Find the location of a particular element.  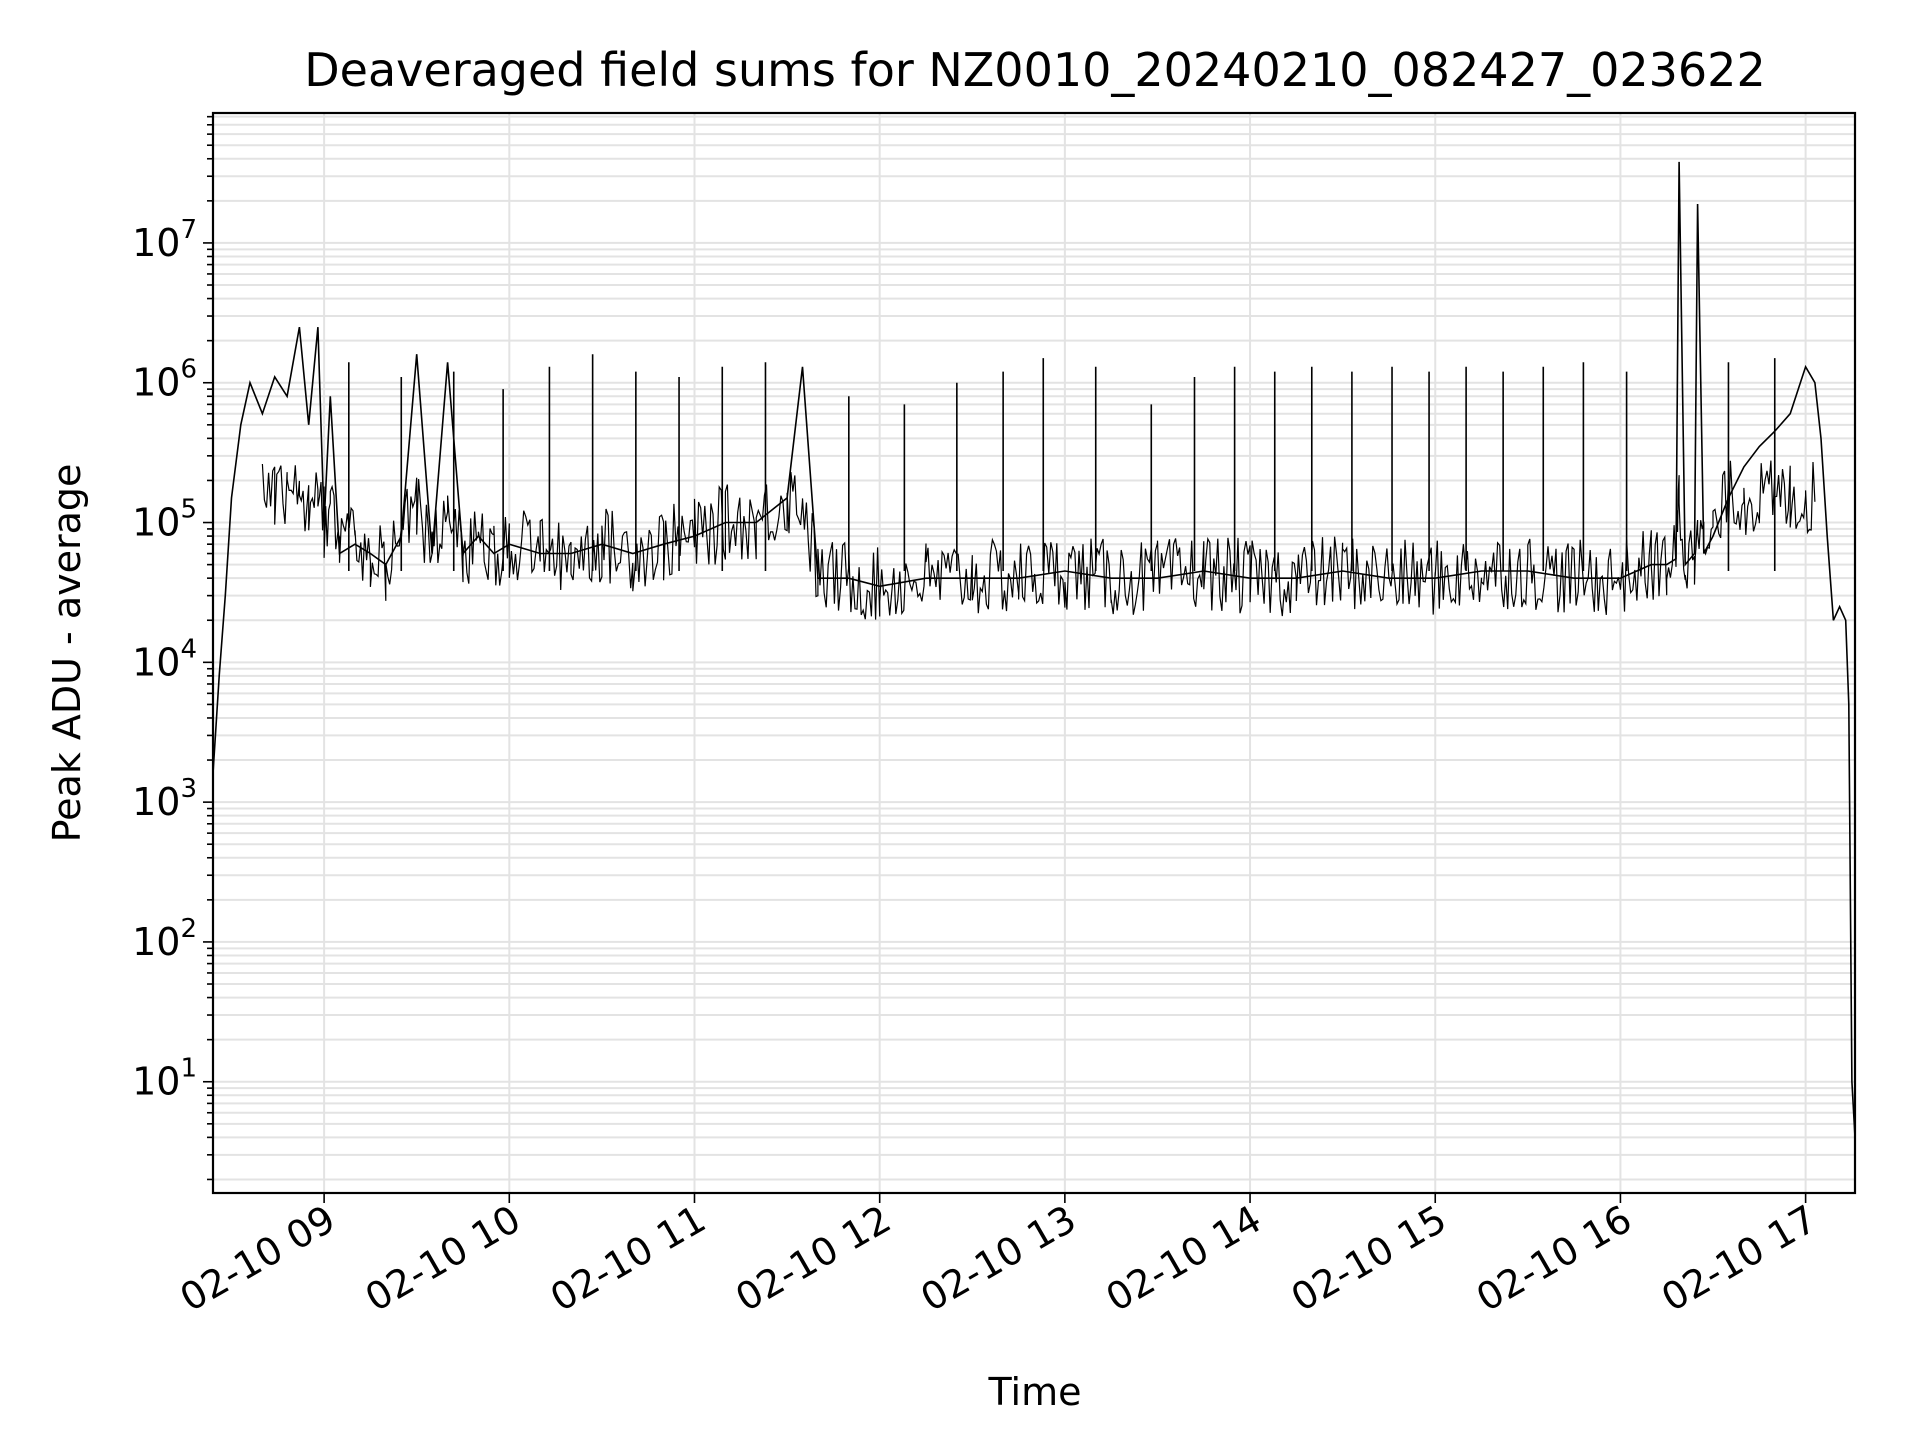

x-axis-label: Time is located at coordinates (1035, 1392).